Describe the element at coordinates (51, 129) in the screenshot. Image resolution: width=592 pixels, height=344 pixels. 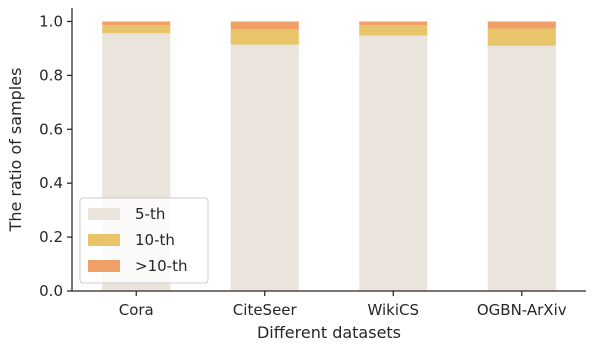
I see `y-tick-label: 0.6` at that location.